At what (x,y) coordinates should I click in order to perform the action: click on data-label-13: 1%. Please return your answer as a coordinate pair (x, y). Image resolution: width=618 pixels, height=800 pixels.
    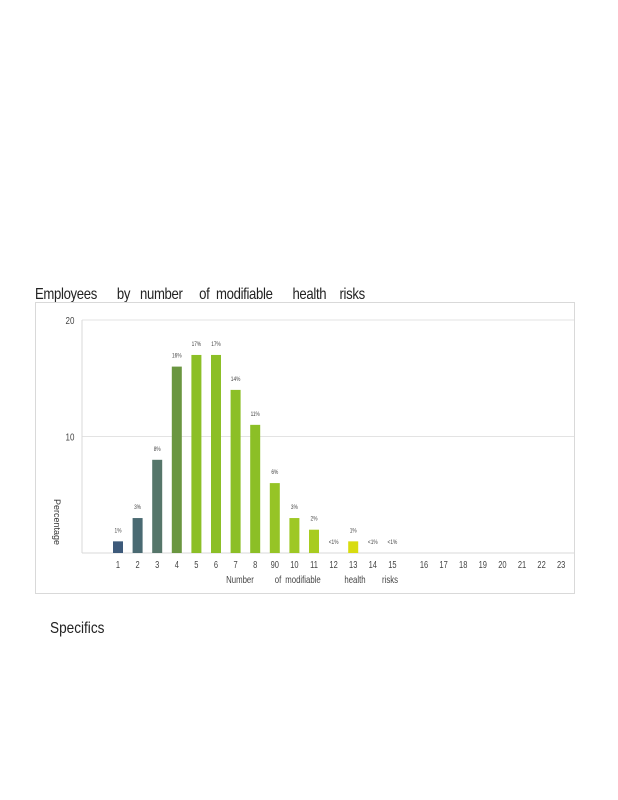
    Looking at the image, I should click on (353, 531).